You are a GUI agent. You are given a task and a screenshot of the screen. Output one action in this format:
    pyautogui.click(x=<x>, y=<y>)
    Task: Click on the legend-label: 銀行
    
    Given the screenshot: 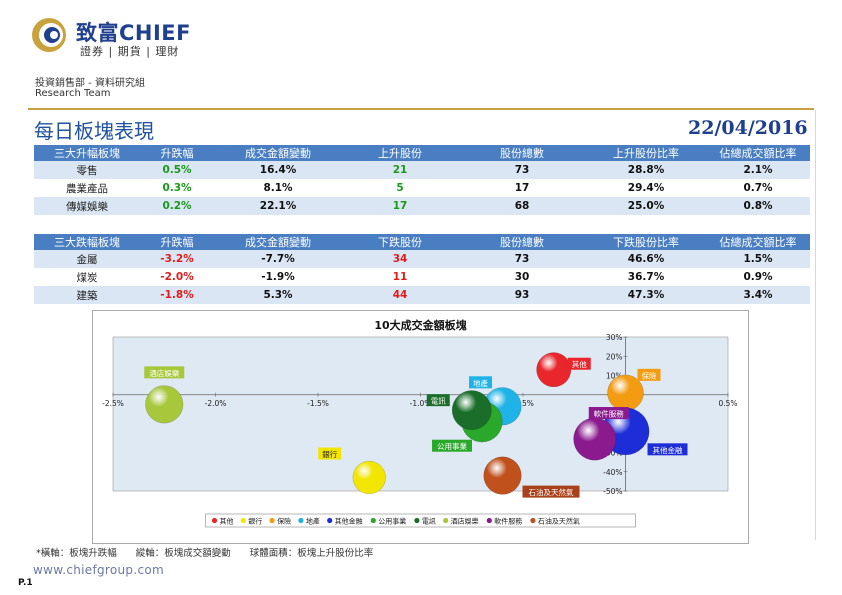 What is the action you would take?
    pyautogui.click(x=255, y=521)
    